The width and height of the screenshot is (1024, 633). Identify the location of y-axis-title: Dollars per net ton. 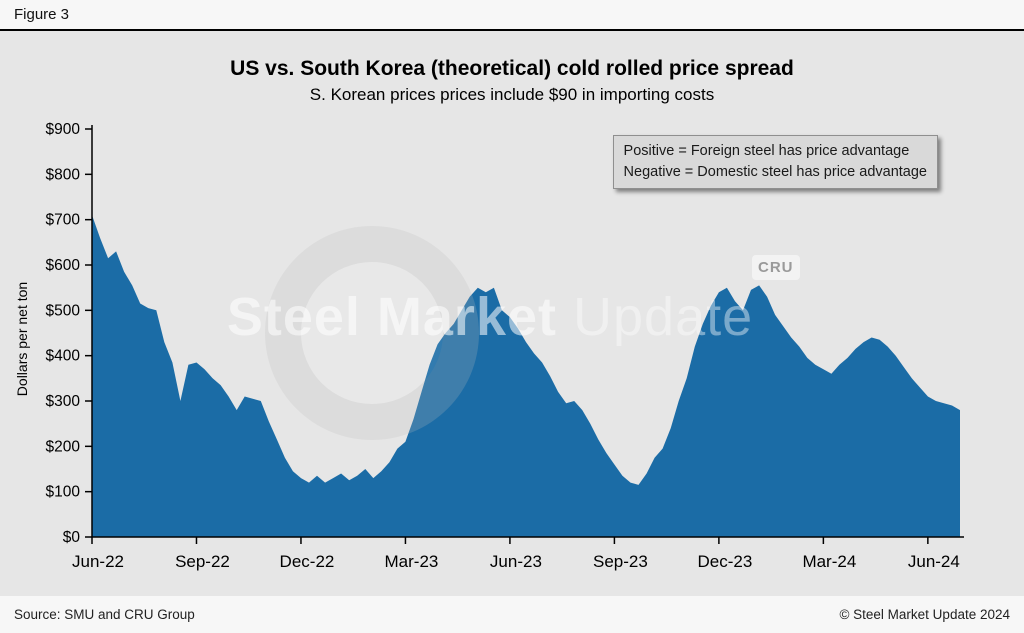
(22, 339).